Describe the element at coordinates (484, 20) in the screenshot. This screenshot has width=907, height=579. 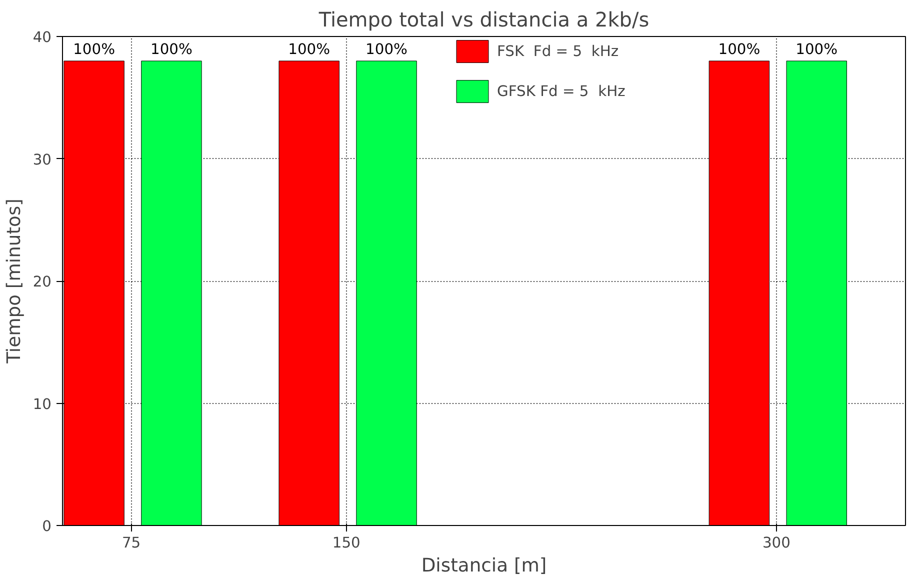
I see `chart-title: Tiempo total vs distancia a 2kb/s` at that location.